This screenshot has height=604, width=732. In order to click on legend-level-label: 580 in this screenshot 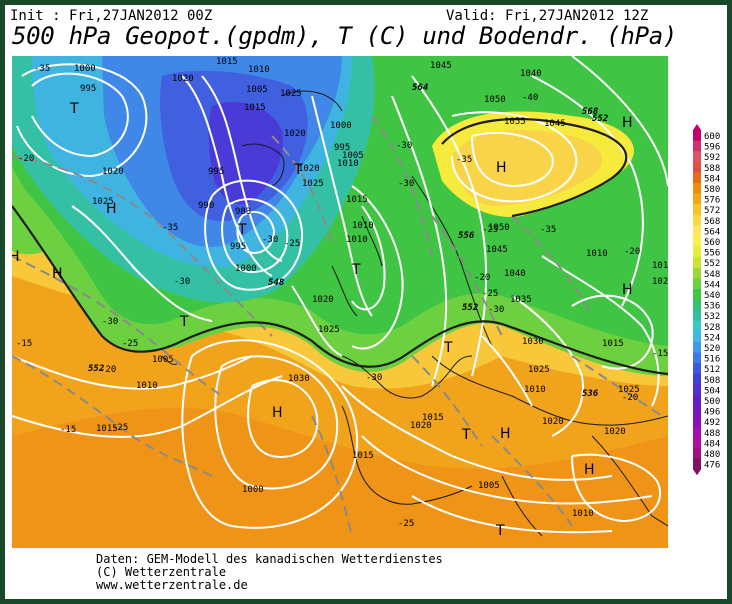, I will do `click(712, 190)`.